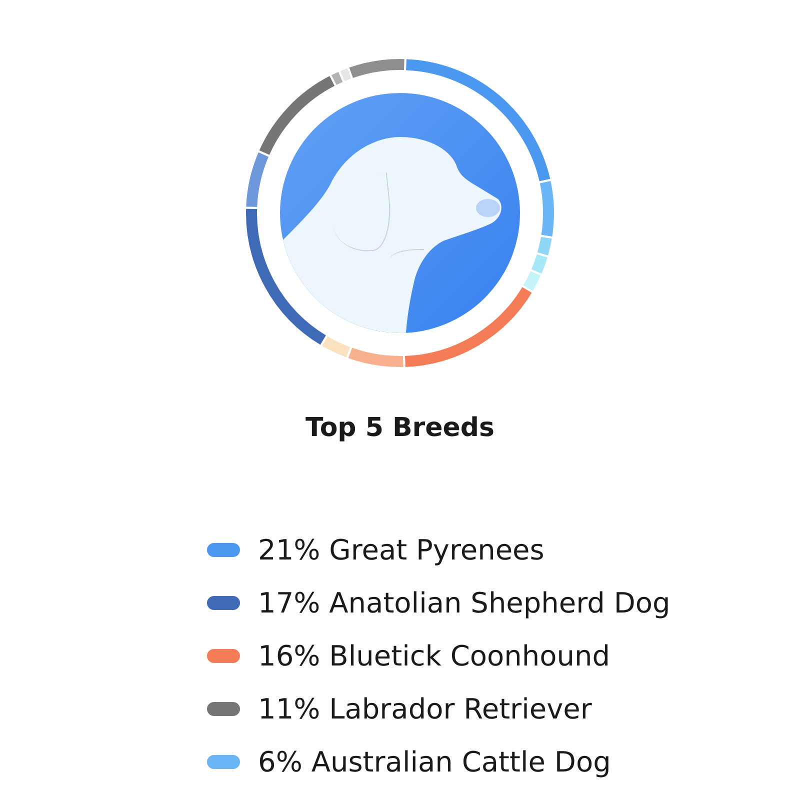  I want to click on text: Top 5 Breeds, so click(400, 428).